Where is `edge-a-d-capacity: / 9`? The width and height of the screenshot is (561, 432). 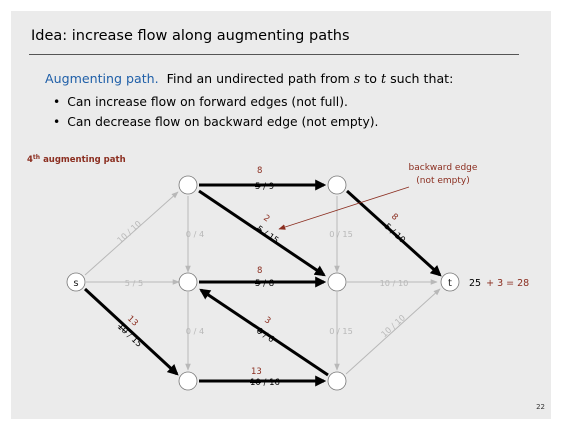
edge-a-d-capacity: / 9 is located at coordinates (267, 187).